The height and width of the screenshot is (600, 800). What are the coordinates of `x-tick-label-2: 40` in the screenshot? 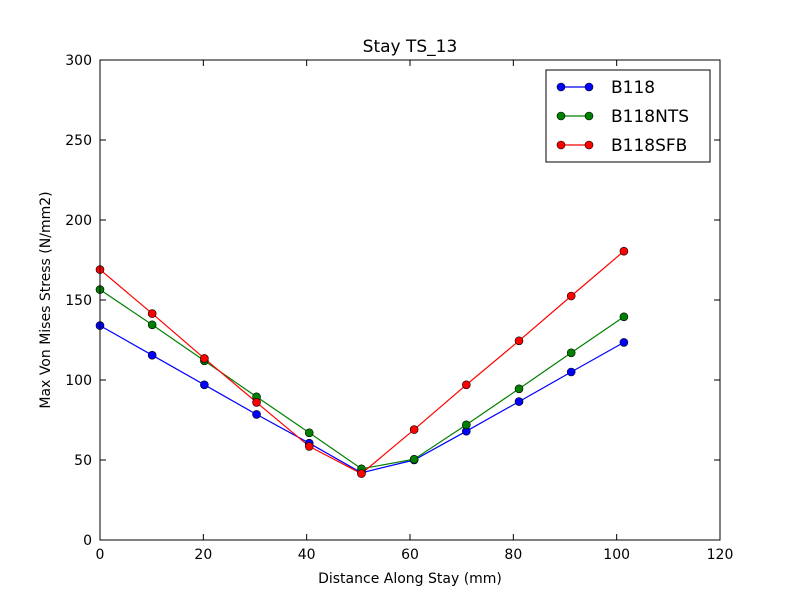 It's located at (307, 555).